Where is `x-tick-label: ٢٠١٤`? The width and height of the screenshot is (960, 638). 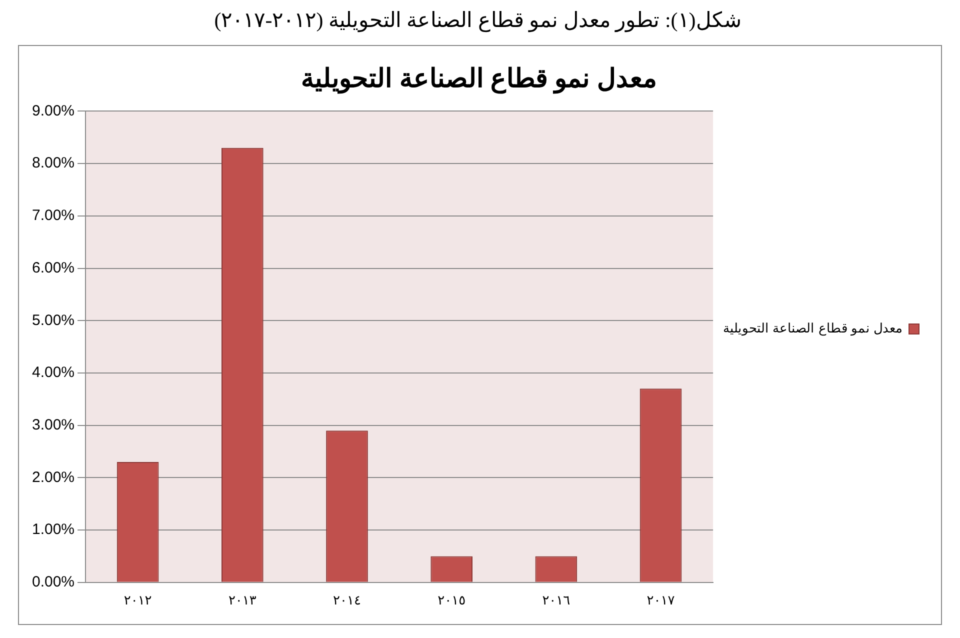 x-tick-label: ٢٠١٤ is located at coordinates (347, 601).